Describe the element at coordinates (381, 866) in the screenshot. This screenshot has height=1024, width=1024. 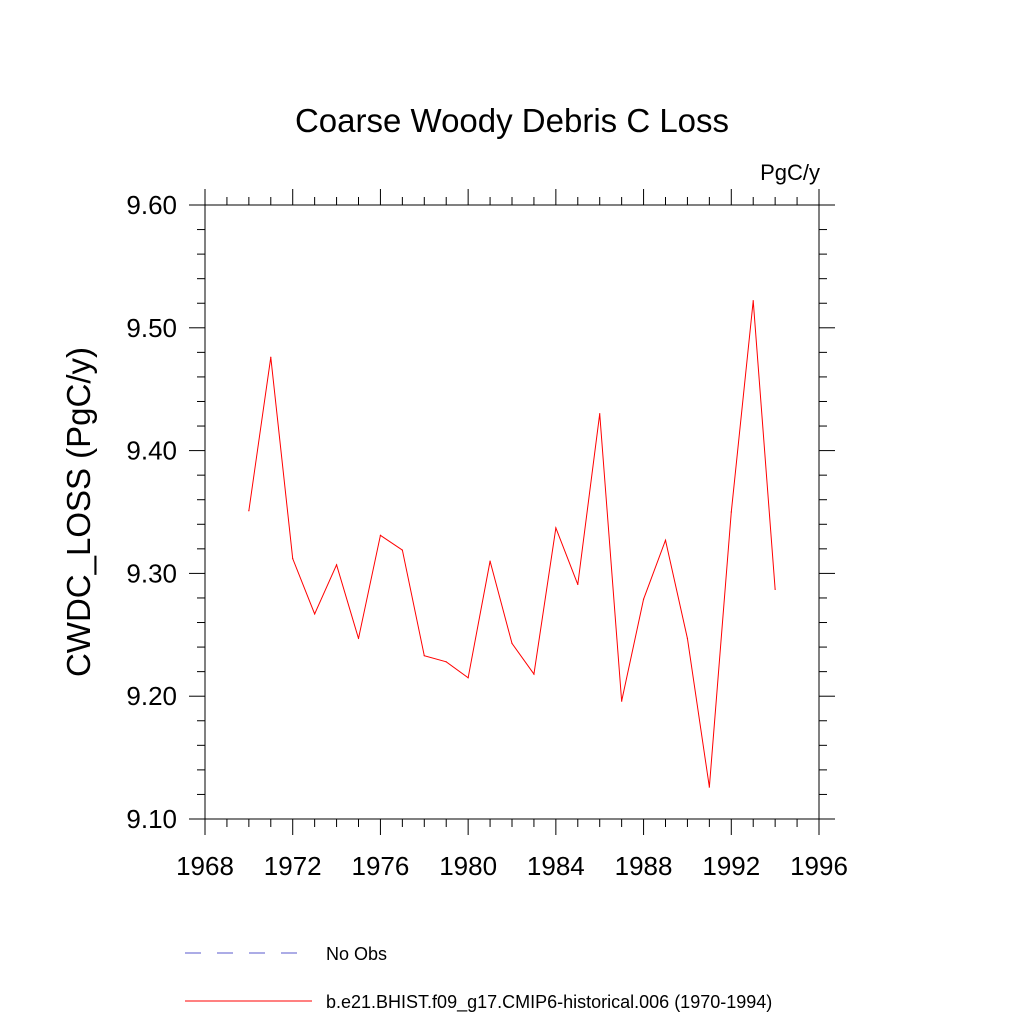
I see `x-tick-label: 1976` at that location.